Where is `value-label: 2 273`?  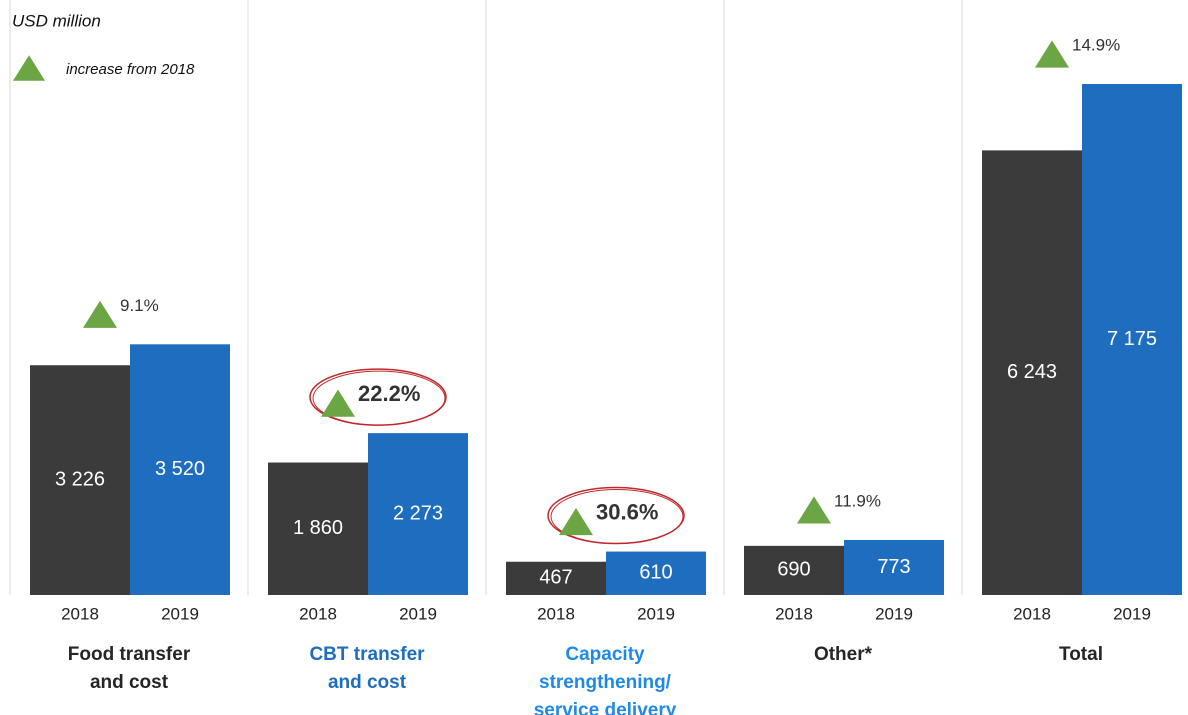 value-label: 2 273 is located at coordinates (418, 513).